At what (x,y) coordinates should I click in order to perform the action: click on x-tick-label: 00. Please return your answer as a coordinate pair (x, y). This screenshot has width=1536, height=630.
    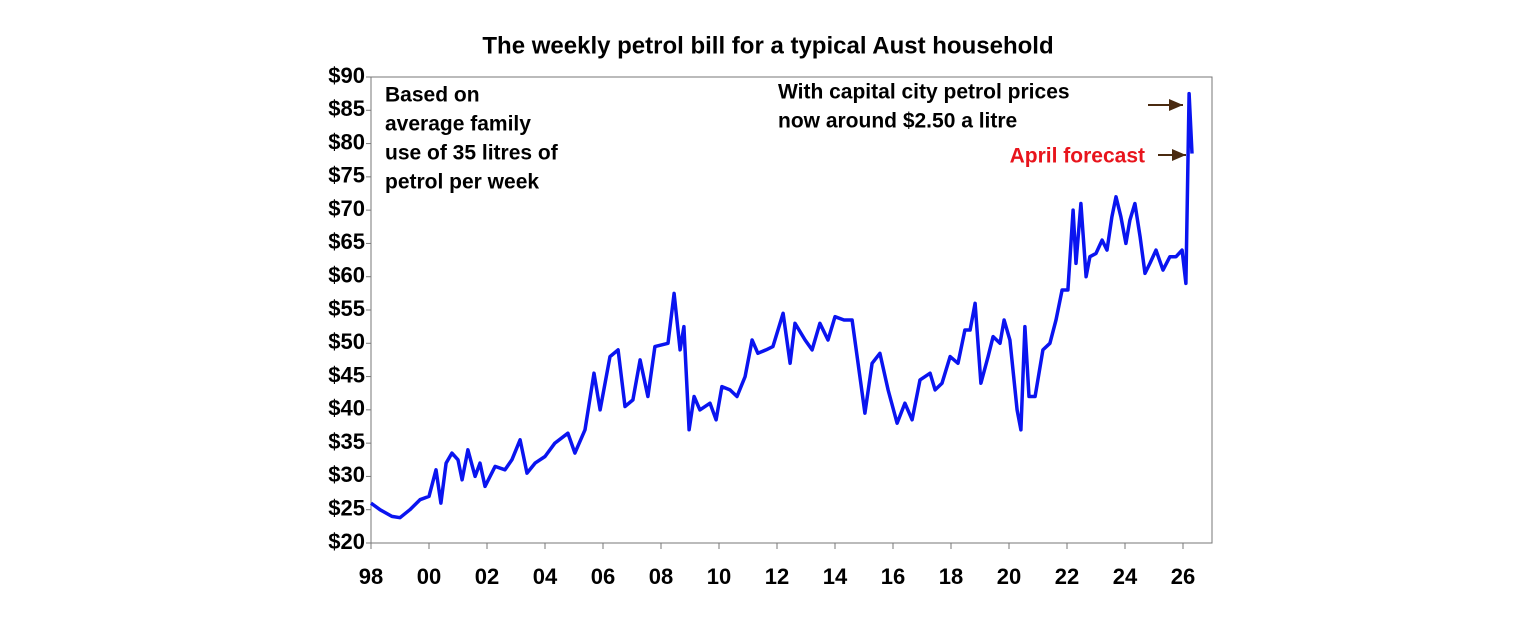
    Looking at the image, I should click on (429, 576).